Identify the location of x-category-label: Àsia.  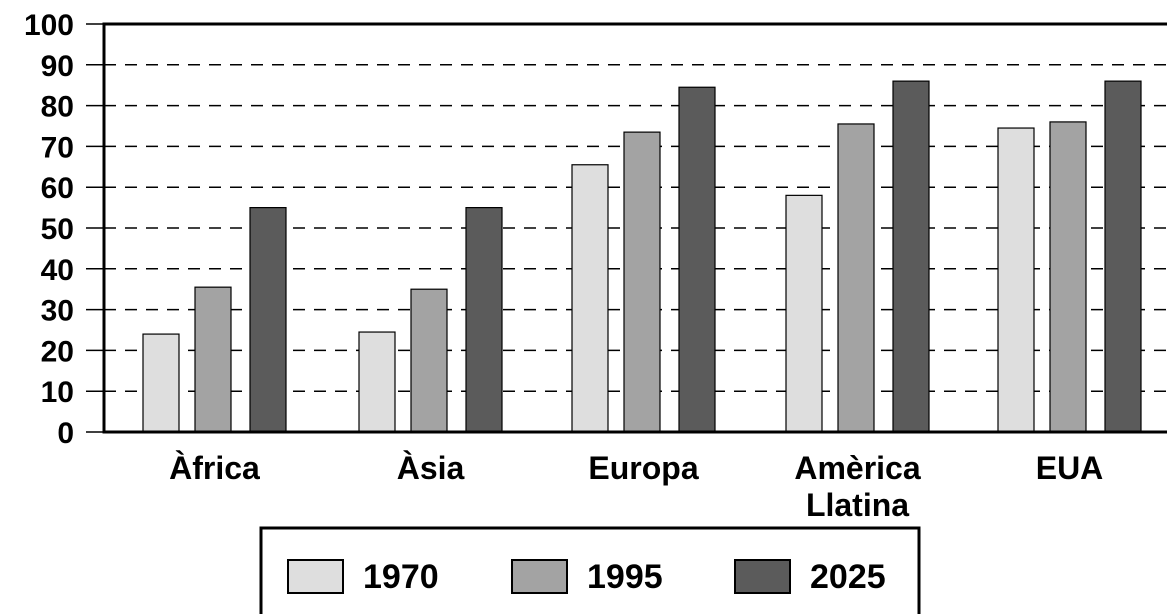
(431, 468).